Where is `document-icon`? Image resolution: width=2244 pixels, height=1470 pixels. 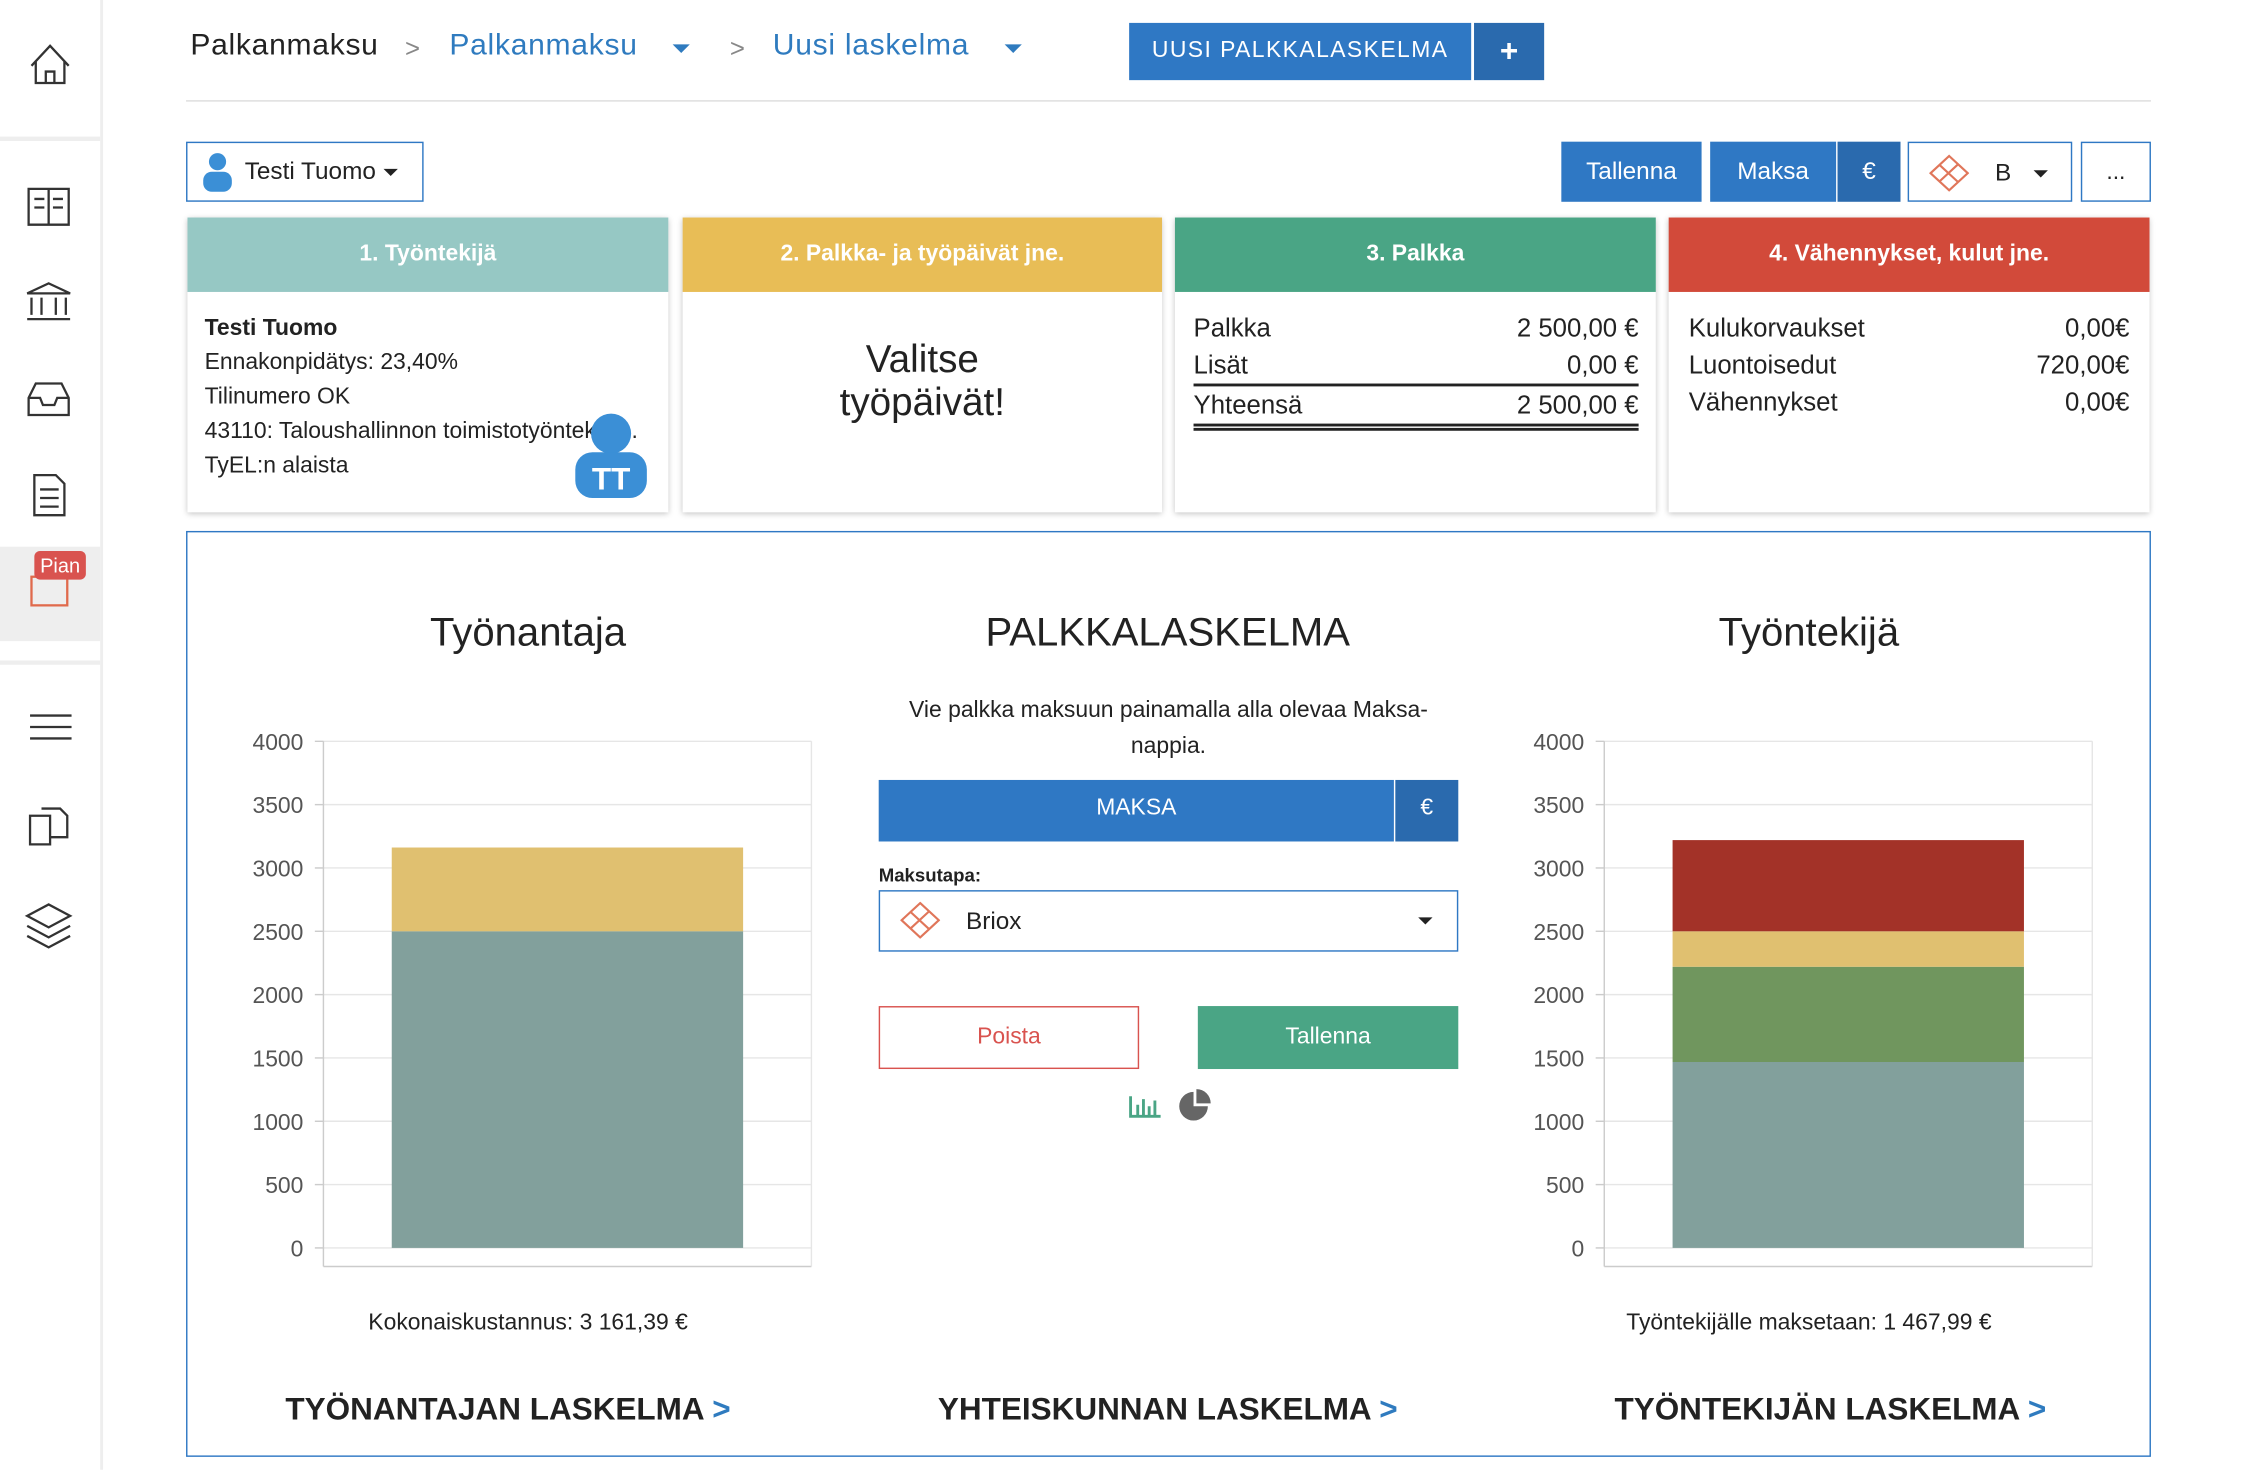
document-icon is located at coordinates (49, 495).